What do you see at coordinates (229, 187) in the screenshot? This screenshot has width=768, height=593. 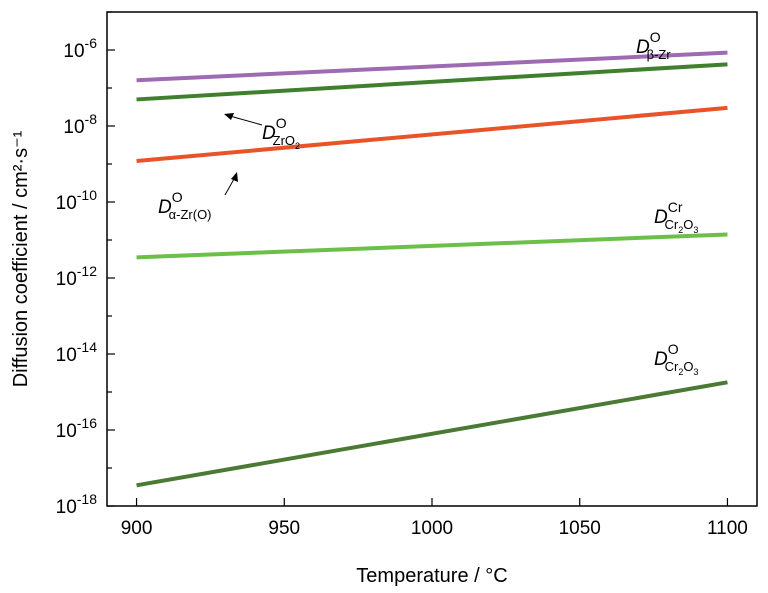 I see `arrow-alpha-zr` at bounding box center [229, 187].